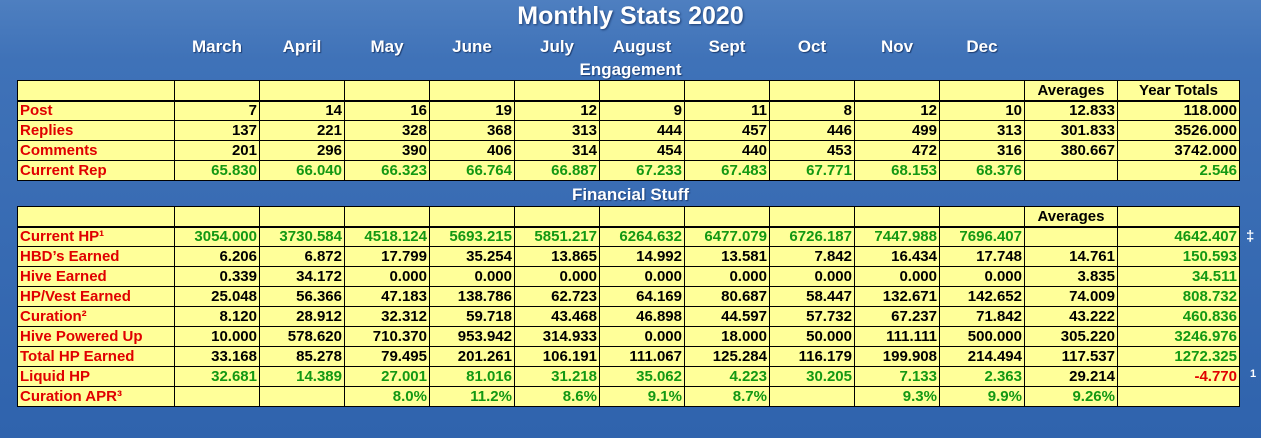 The image size is (1261, 438). What do you see at coordinates (557, 396) in the screenshot?
I see `value-cell: 8.6%` at bounding box center [557, 396].